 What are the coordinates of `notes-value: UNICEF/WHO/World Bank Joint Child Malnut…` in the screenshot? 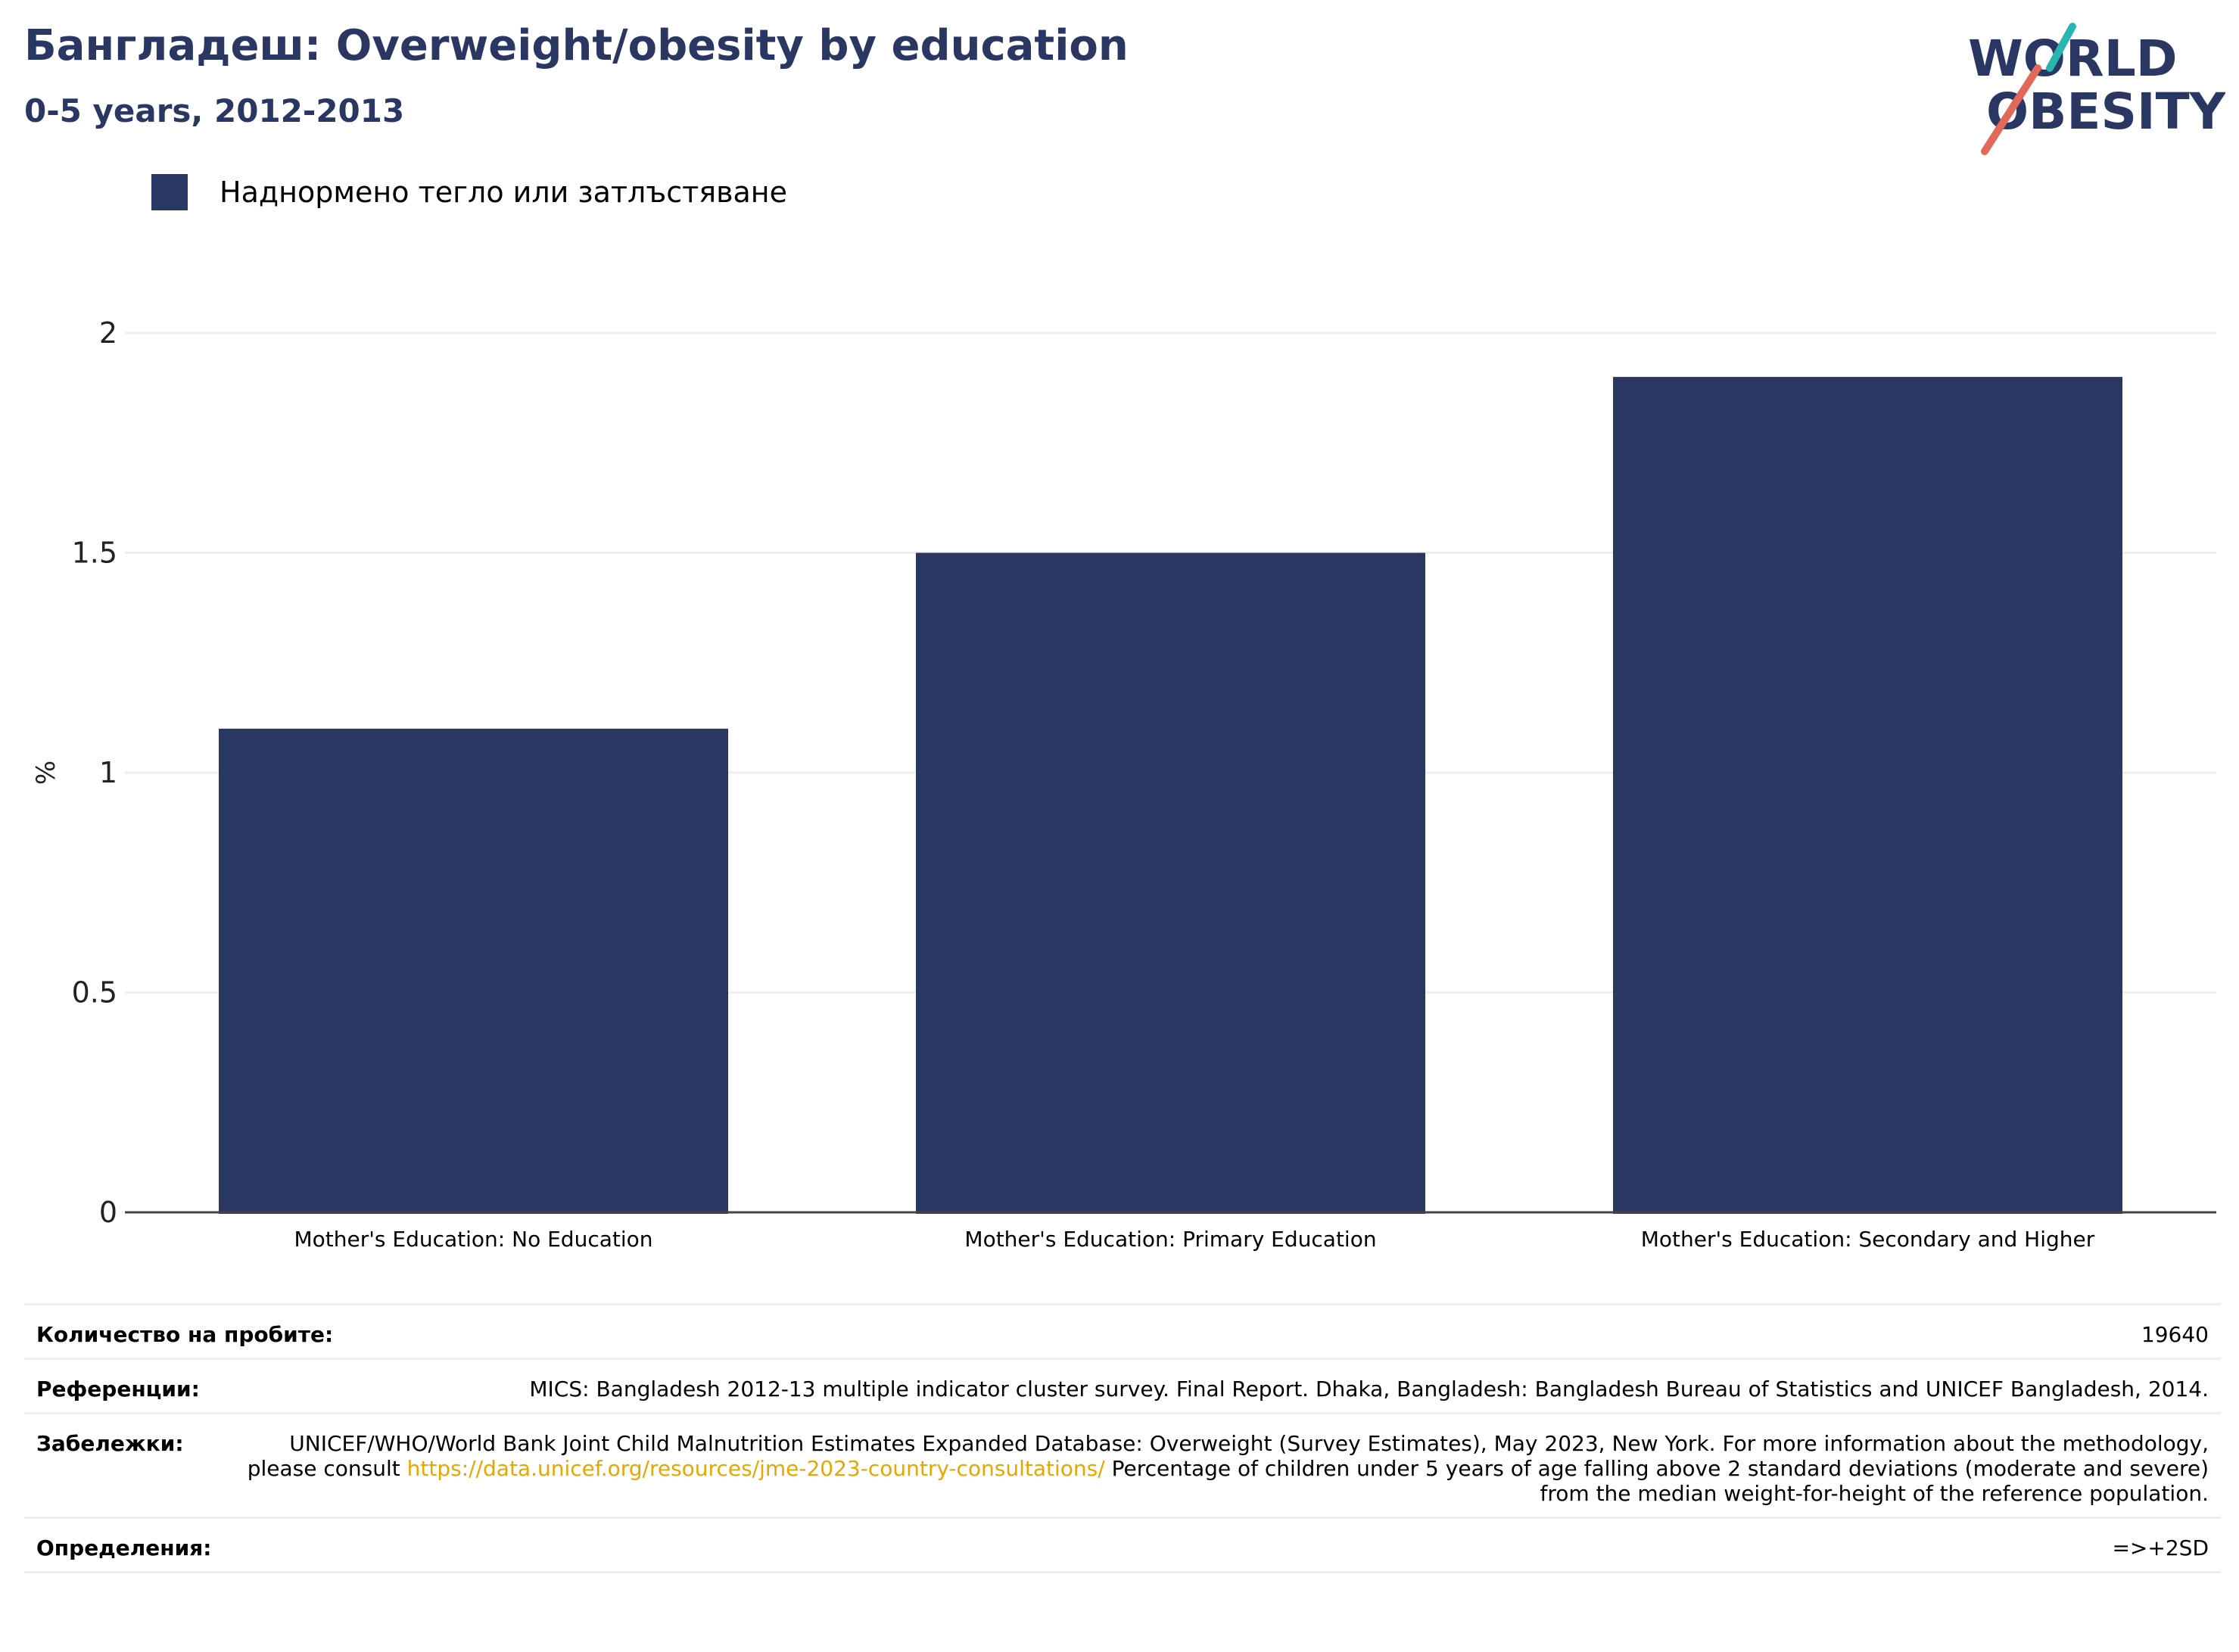 It's located at (1219, 1468).